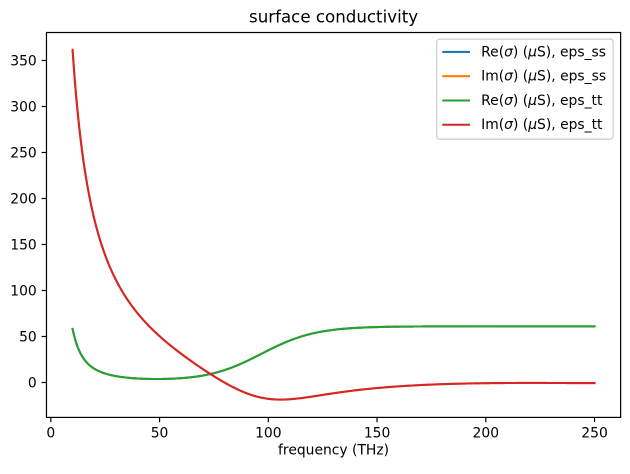 The width and height of the screenshot is (630, 474). Describe the element at coordinates (268, 433) in the screenshot. I see `x-tick-label: 100` at that location.